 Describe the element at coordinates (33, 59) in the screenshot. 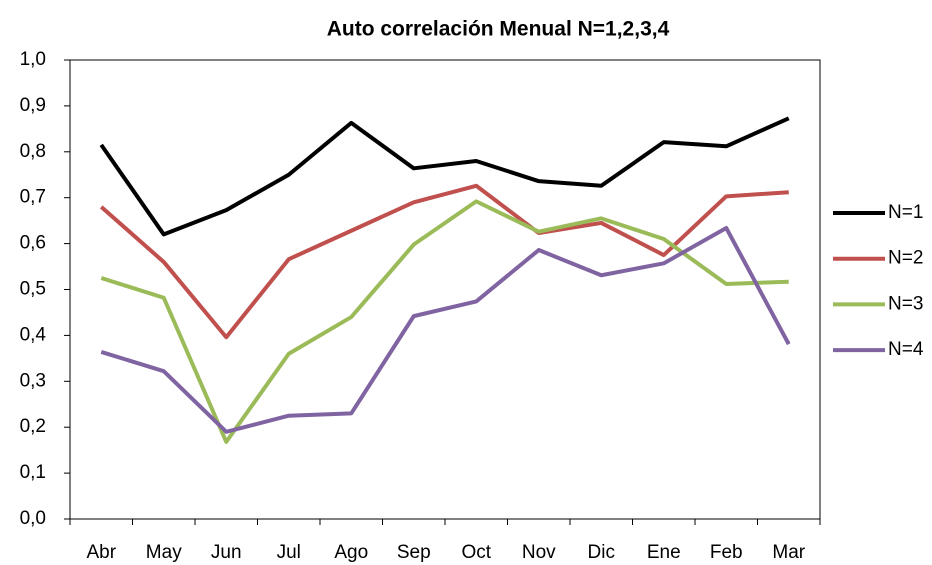

I see `y-tick-label: 1,0` at that location.